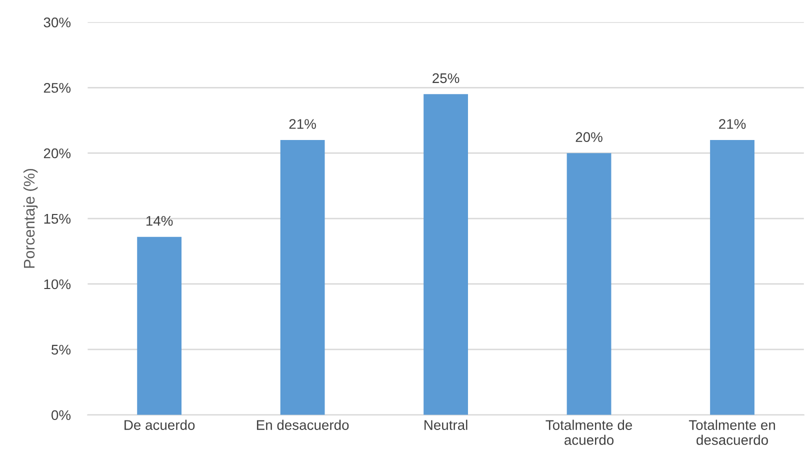 Image resolution: width=812 pixels, height=472 pixels. What do you see at coordinates (446, 78) in the screenshot?
I see `data-label: 25%` at bounding box center [446, 78].